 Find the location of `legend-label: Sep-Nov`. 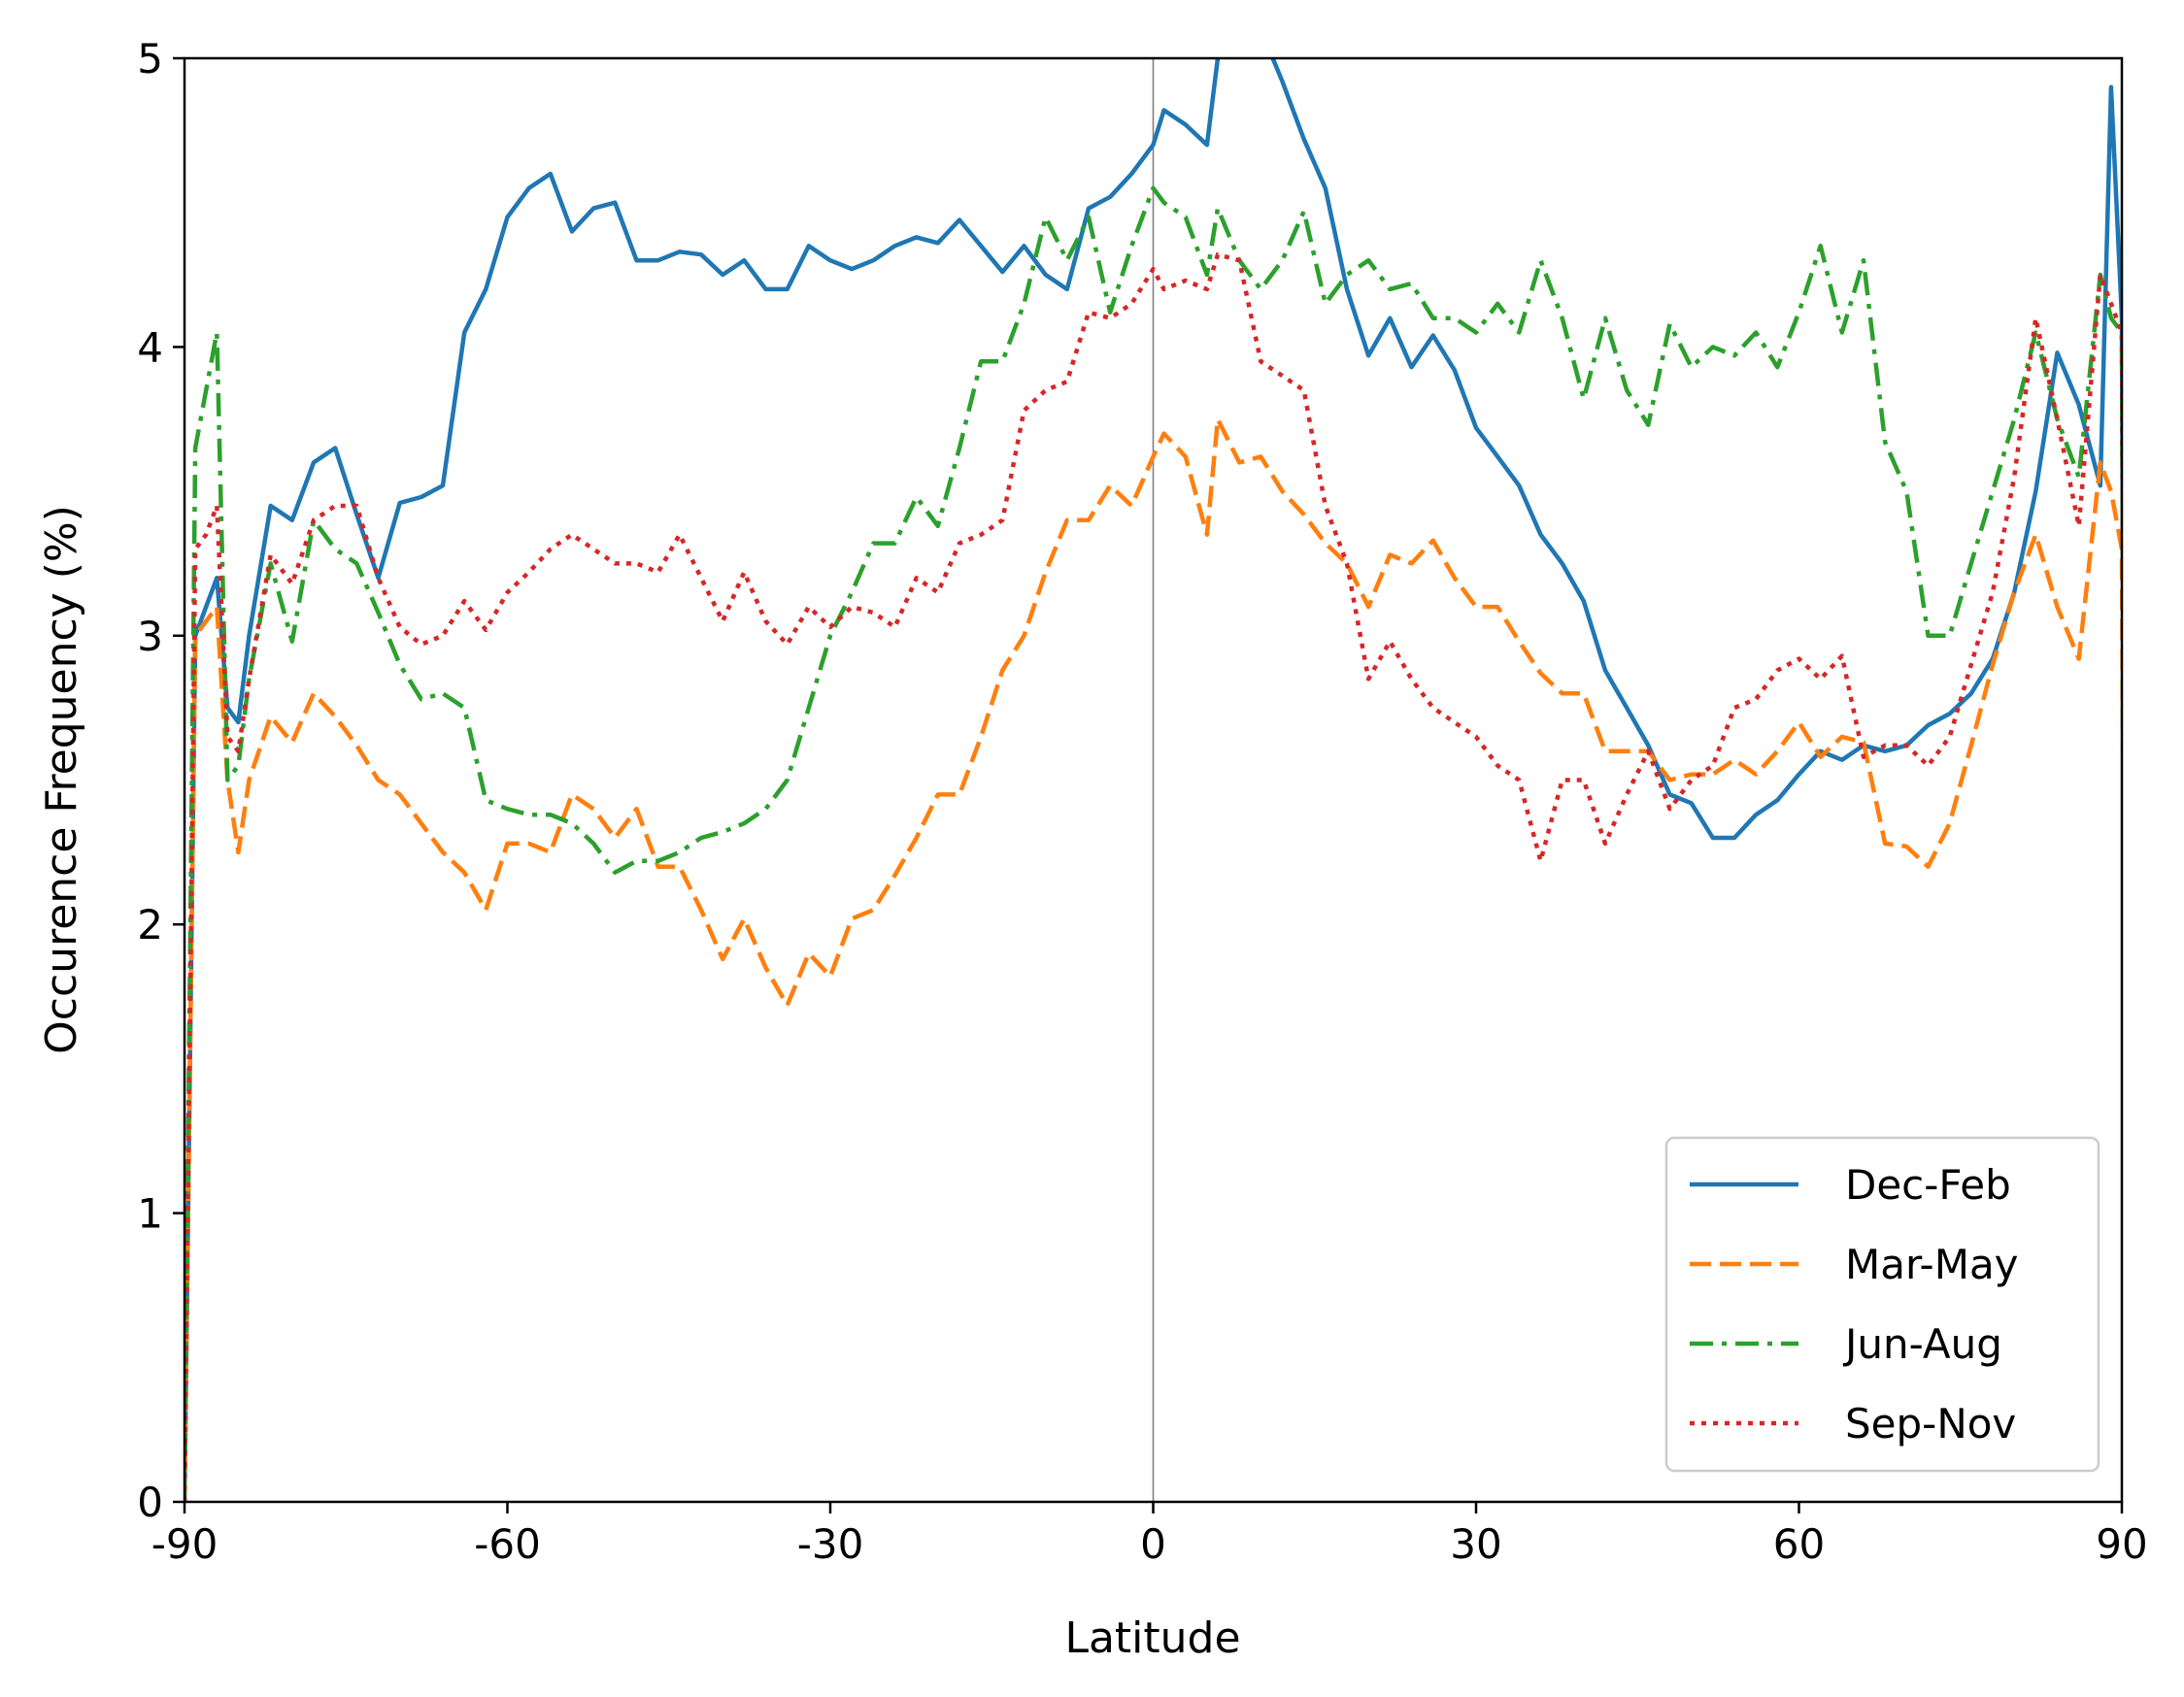

legend-label: Sep-Nov is located at coordinates (1930, 1423).